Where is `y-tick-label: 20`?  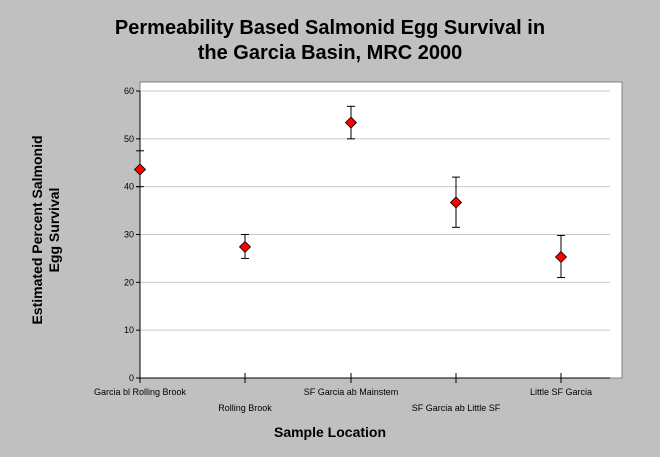
y-tick-label: 20 is located at coordinates (129, 282).